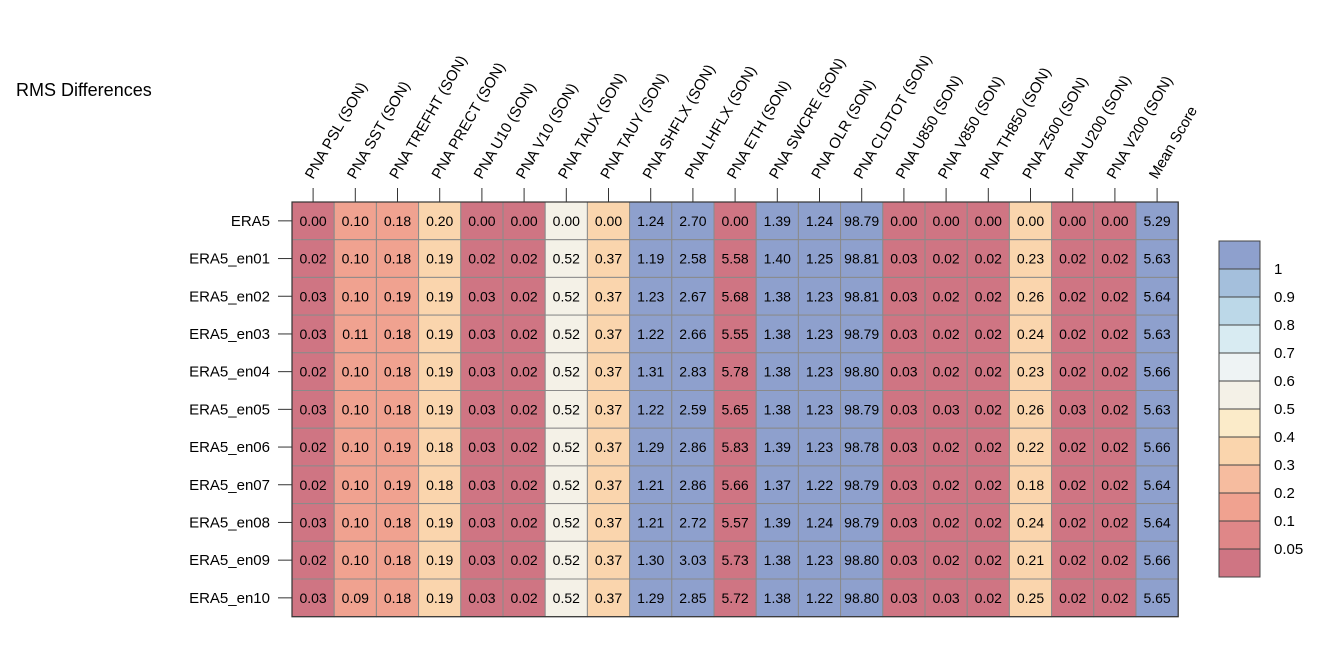 This screenshot has height=646, width=1321. What do you see at coordinates (229, 259) in the screenshot?
I see `row-label: ERA5_en01` at bounding box center [229, 259].